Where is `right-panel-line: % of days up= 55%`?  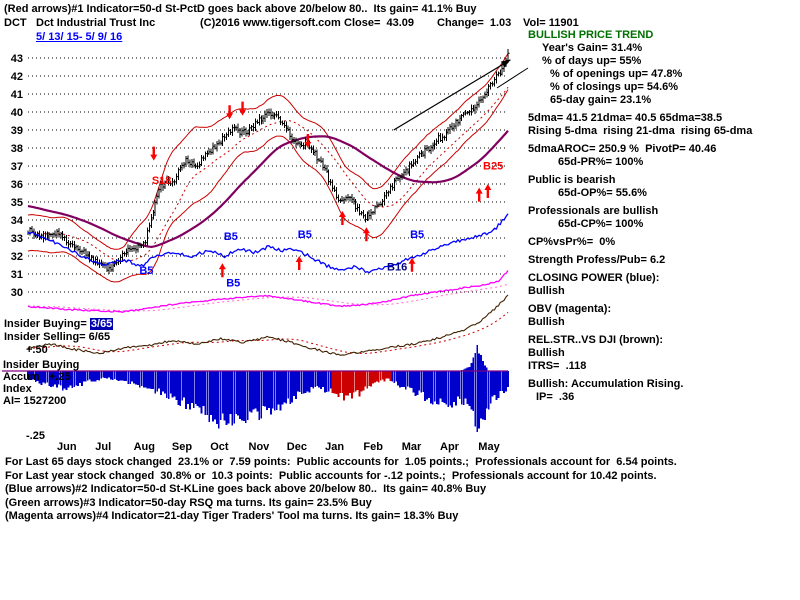 right-panel-line: % of days up= 55% is located at coordinates (592, 61).